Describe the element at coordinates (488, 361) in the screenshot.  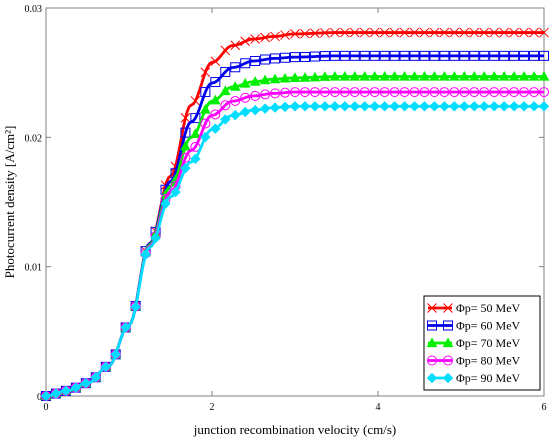
I see `legend-label: Φp= 80 MeV` at that location.